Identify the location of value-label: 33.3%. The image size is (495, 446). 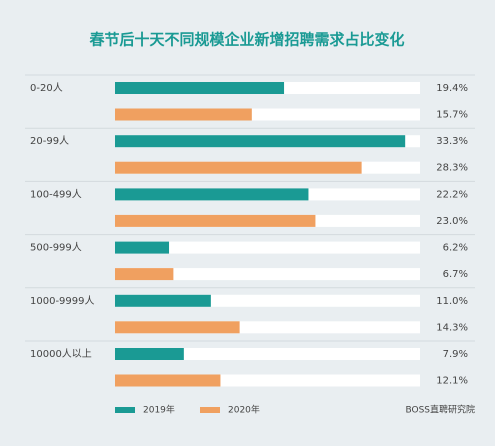
(452, 141).